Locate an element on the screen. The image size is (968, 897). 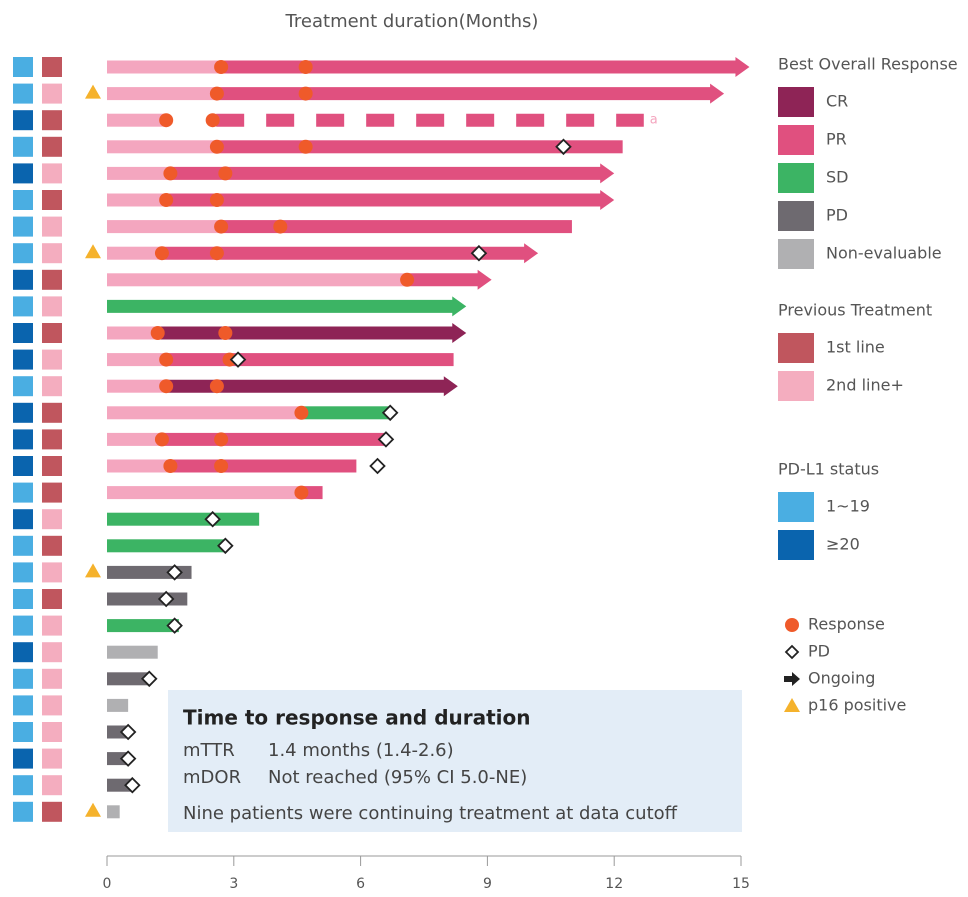
legend-pd is located at coordinates (792, 652).